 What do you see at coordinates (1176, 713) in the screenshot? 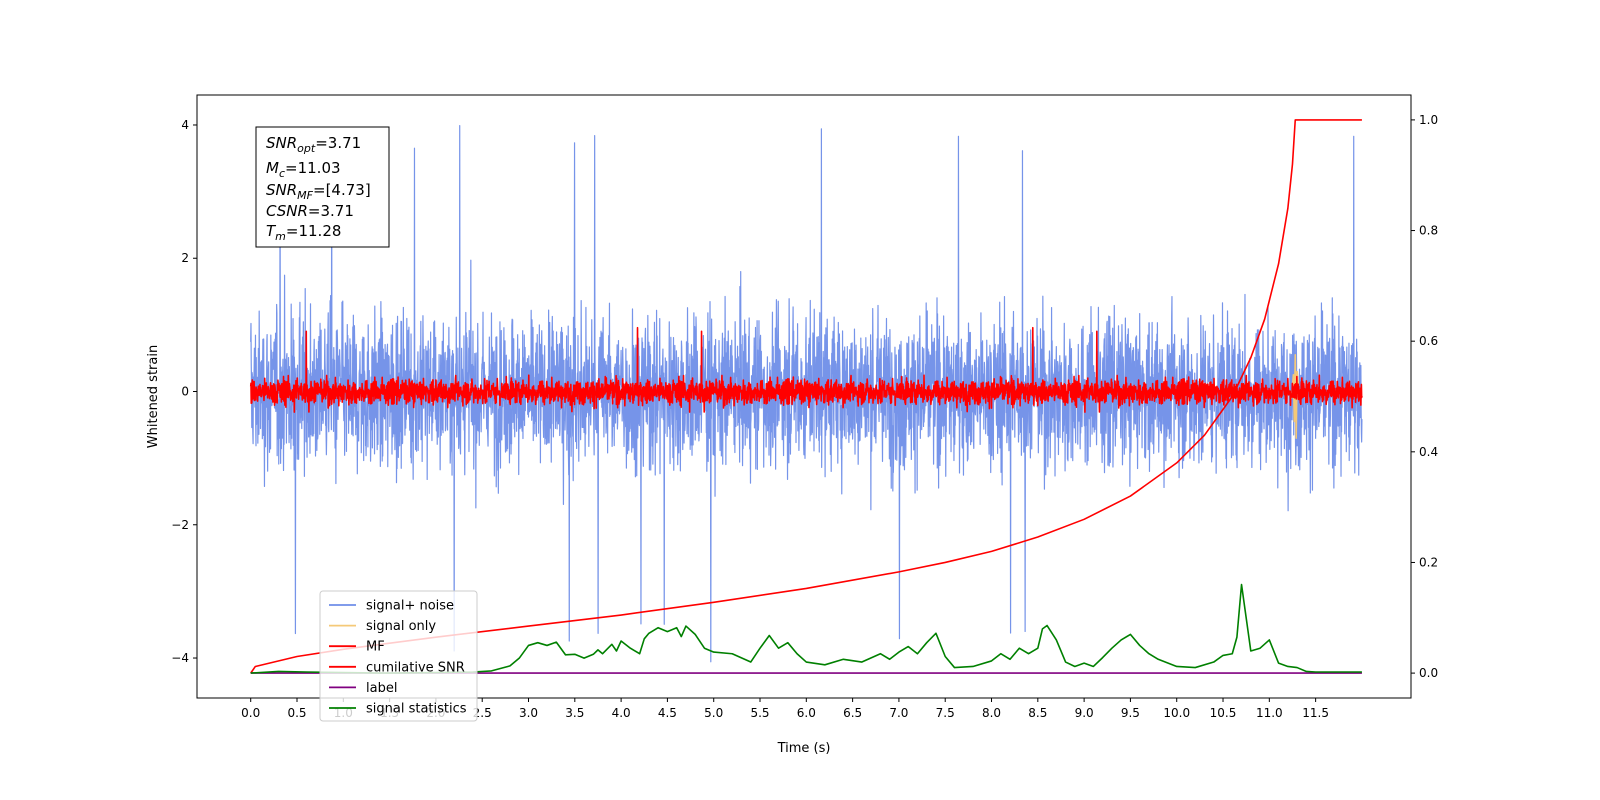
I see `x-tick-label: 10.0` at bounding box center [1176, 713].